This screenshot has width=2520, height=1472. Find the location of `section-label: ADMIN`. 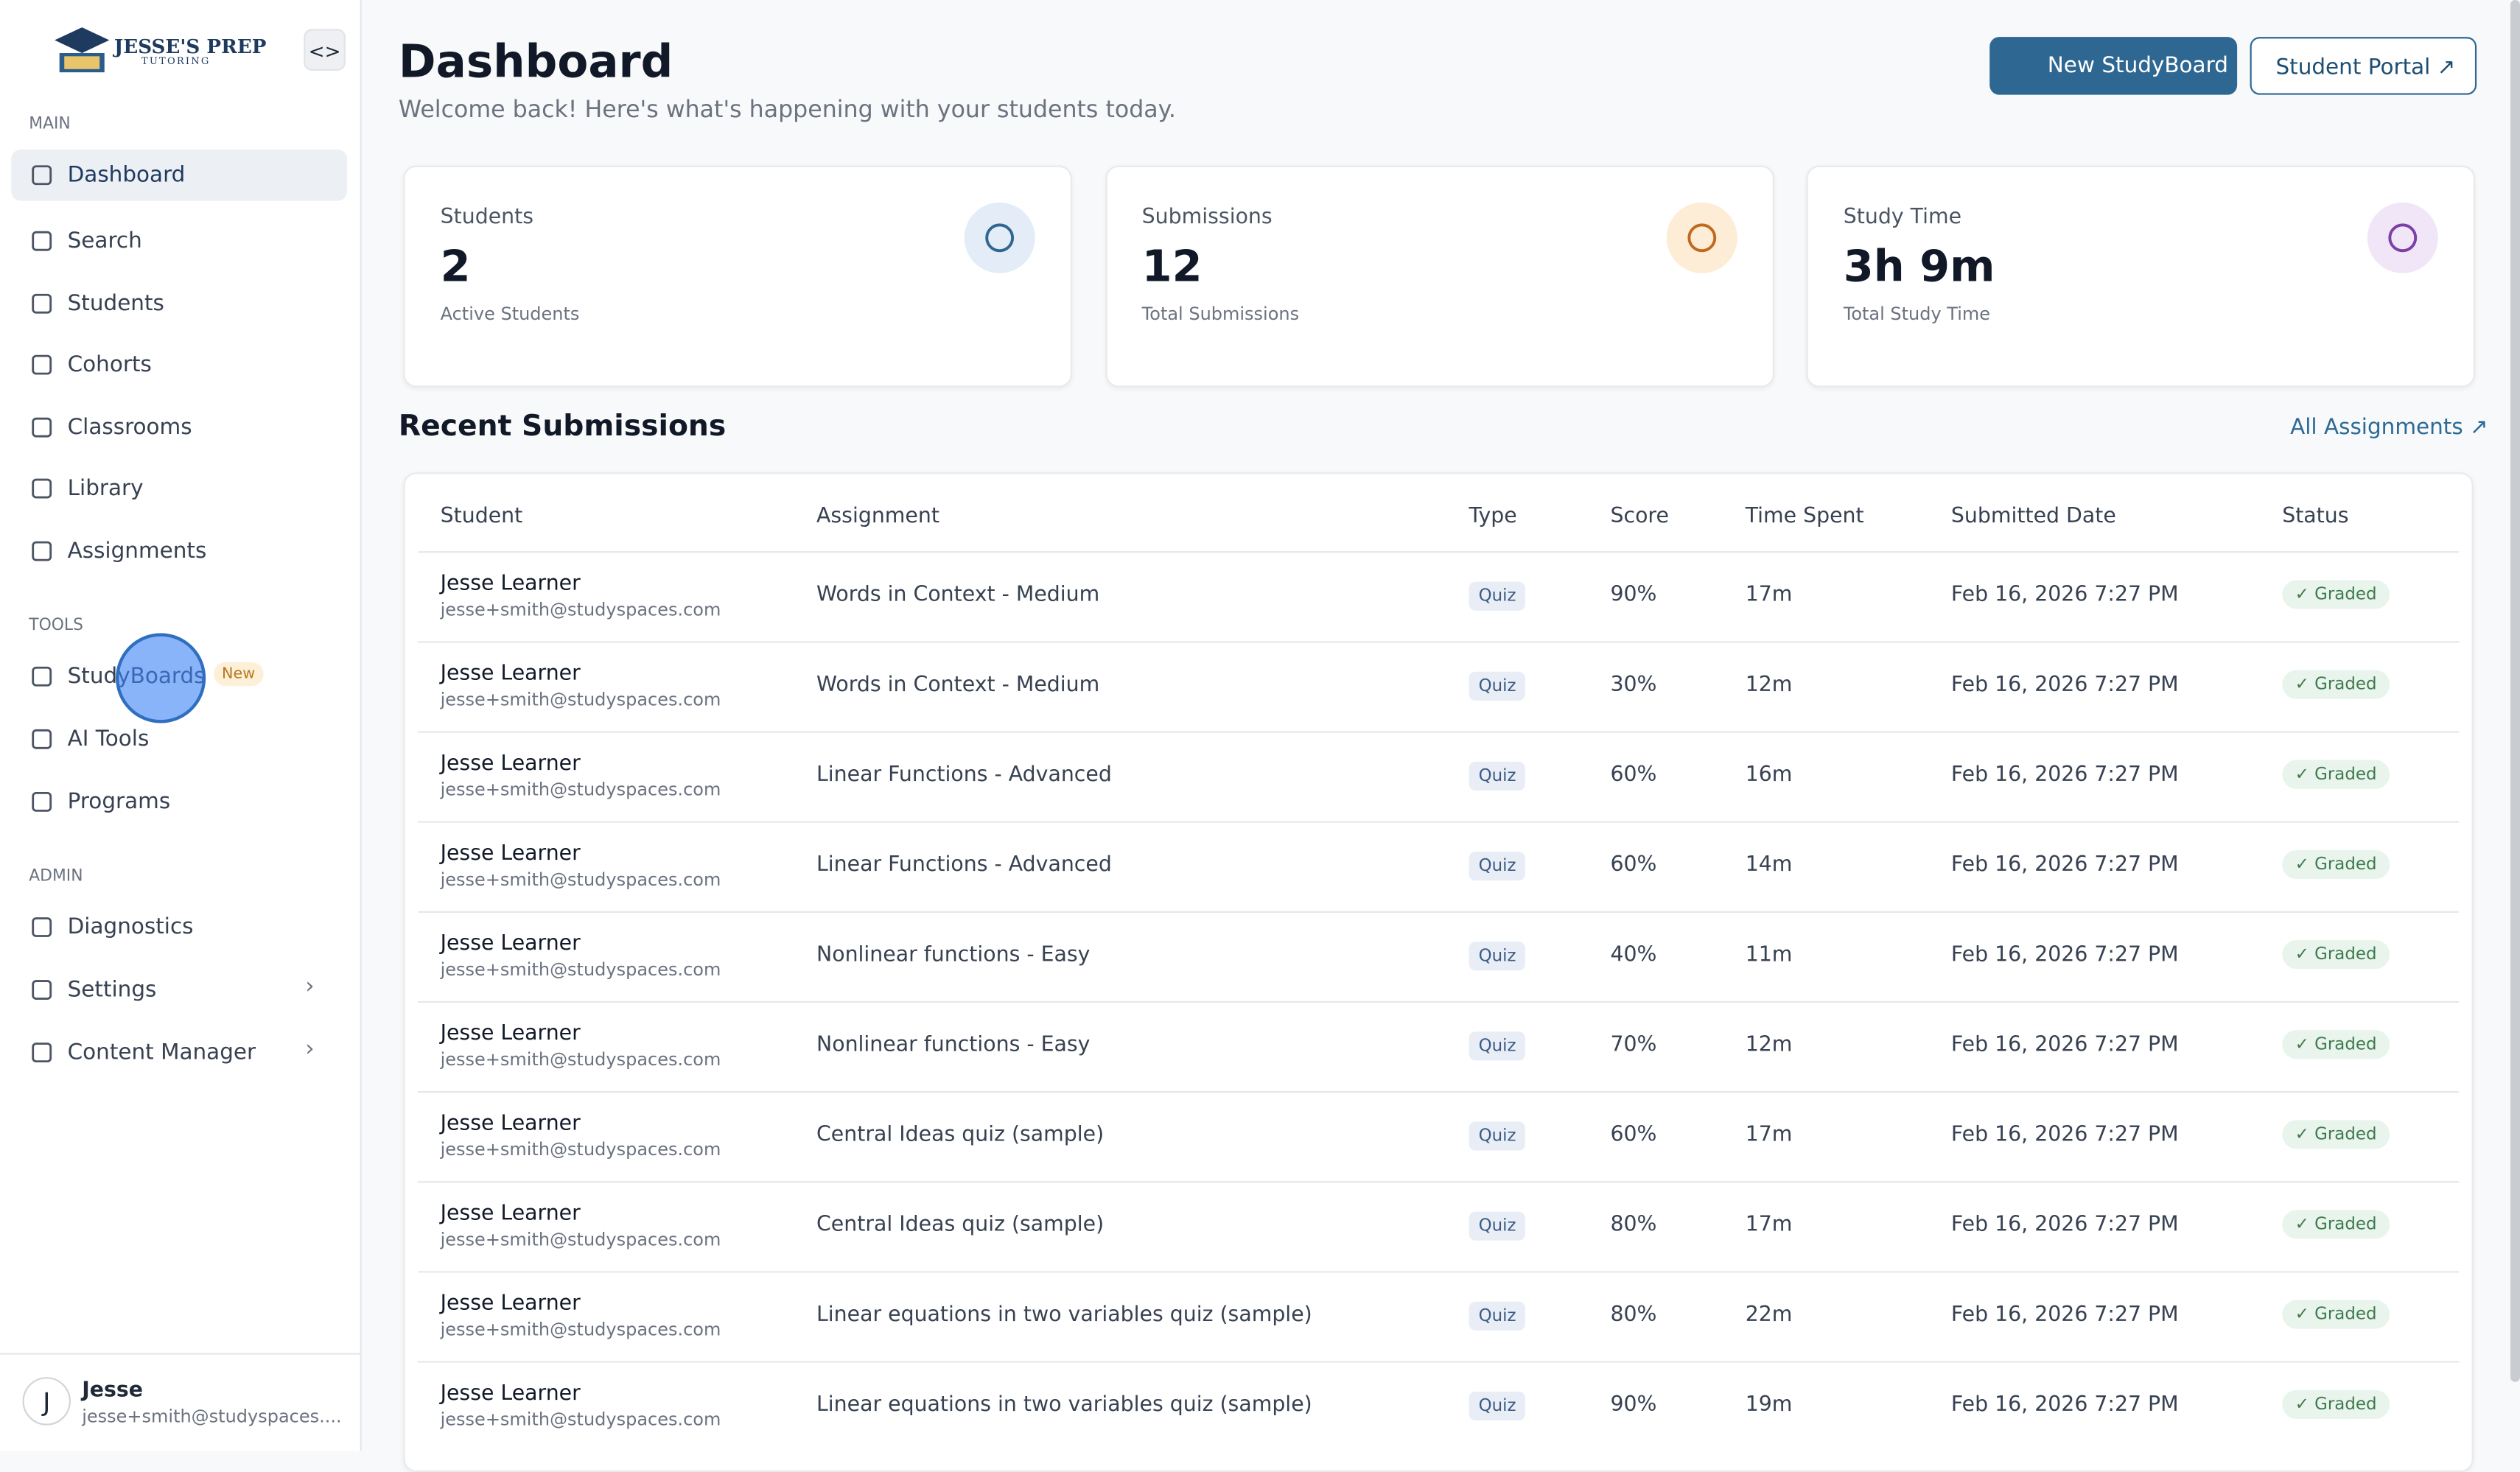

section-label: ADMIN is located at coordinates (56, 876).